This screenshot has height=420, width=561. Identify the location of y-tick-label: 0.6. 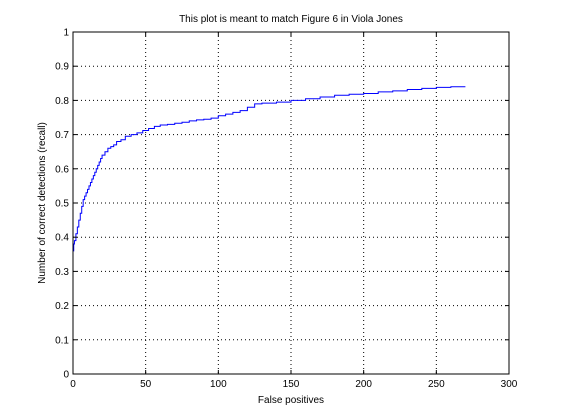
(62, 169).